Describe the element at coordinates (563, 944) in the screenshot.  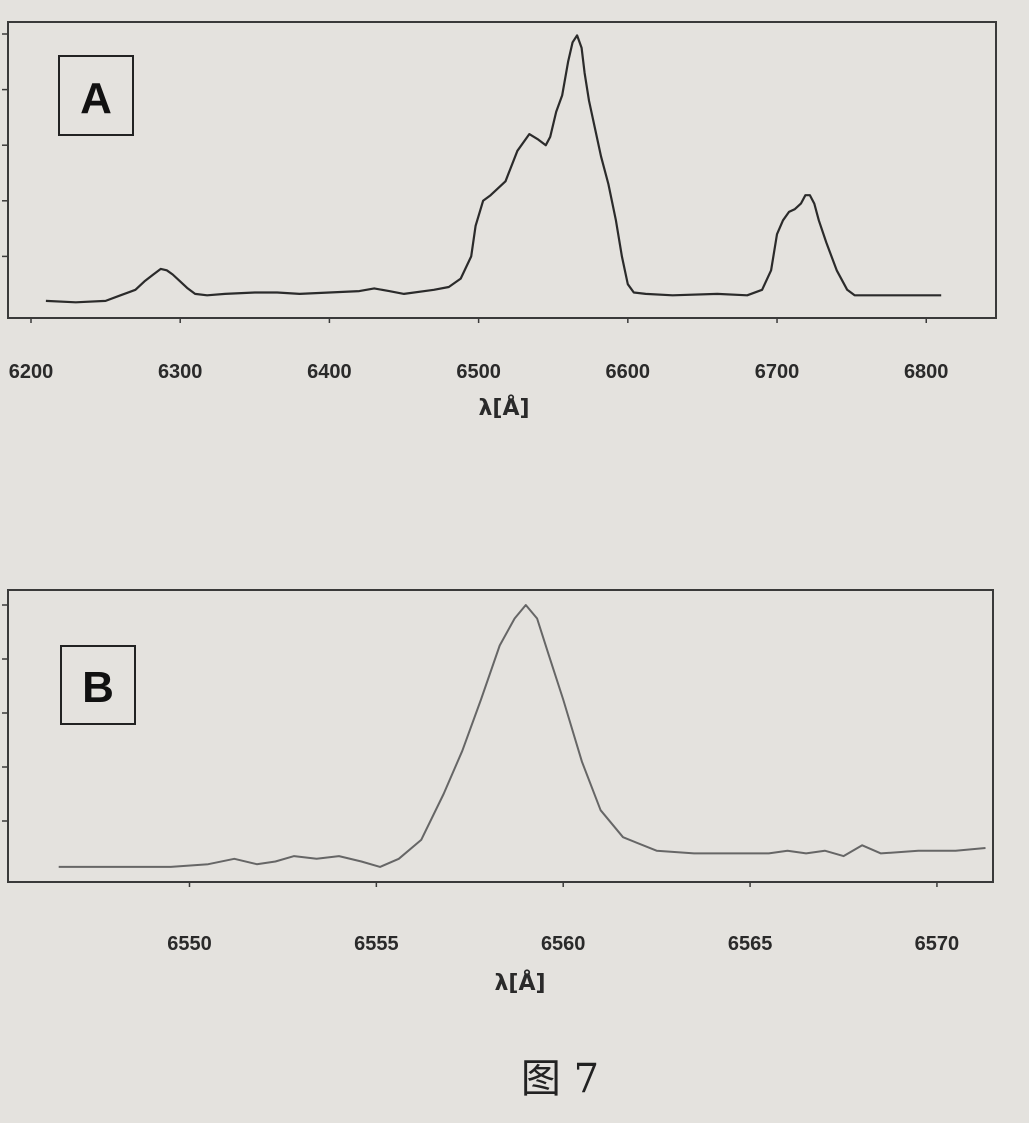
I see `x-tick-label: 6560` at that location.